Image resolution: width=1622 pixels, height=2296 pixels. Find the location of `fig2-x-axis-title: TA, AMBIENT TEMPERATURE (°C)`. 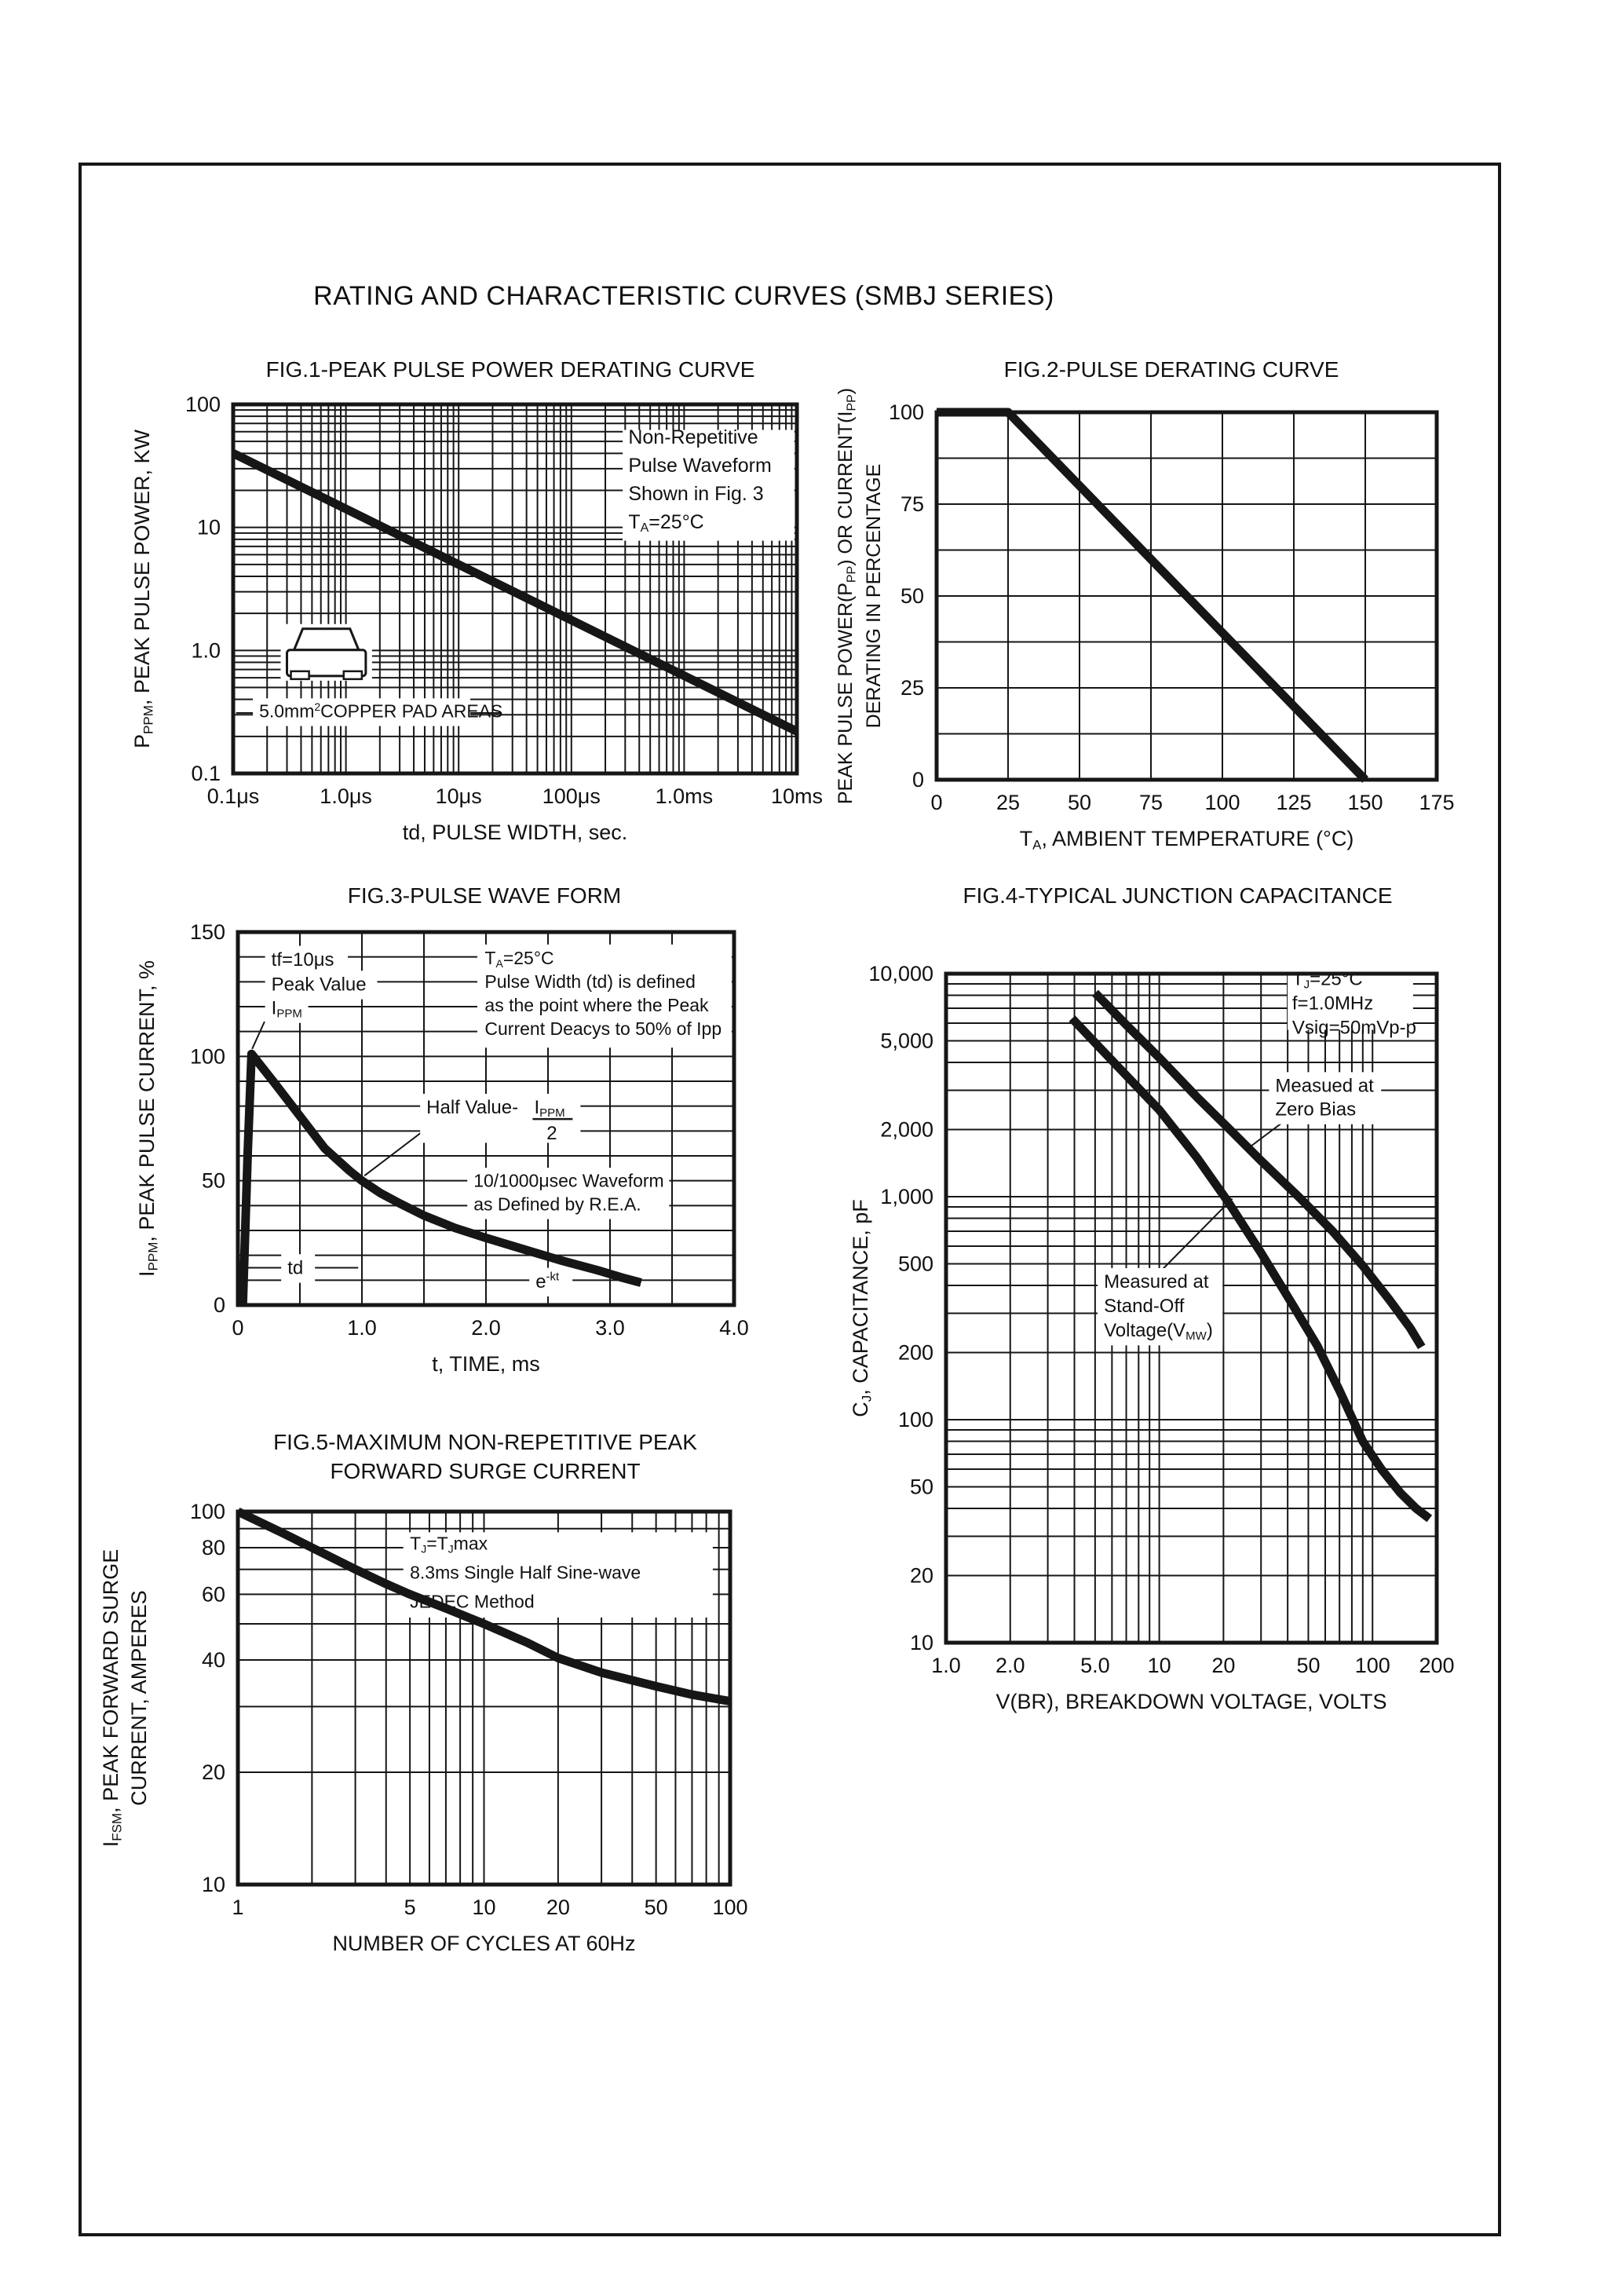

fig2-x-axis-title: TA, AMBIENT TEMPERATURE (°C) is located at coordinates (1187, 840).